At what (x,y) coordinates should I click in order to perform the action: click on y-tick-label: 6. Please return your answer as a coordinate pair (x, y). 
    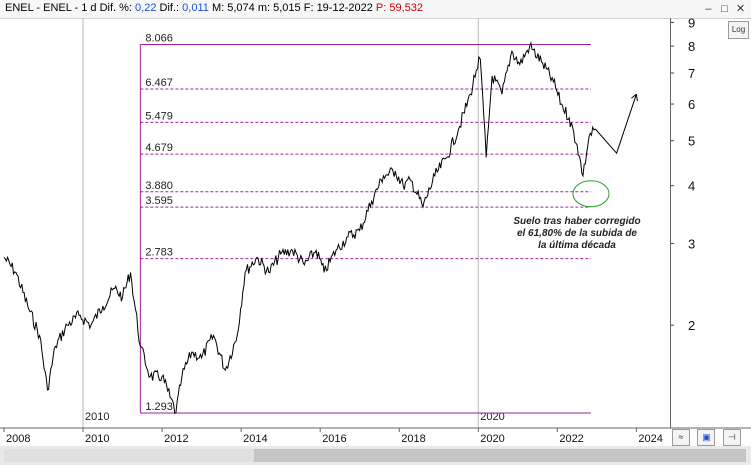
    Looking at the image, I should click on (691, 104).